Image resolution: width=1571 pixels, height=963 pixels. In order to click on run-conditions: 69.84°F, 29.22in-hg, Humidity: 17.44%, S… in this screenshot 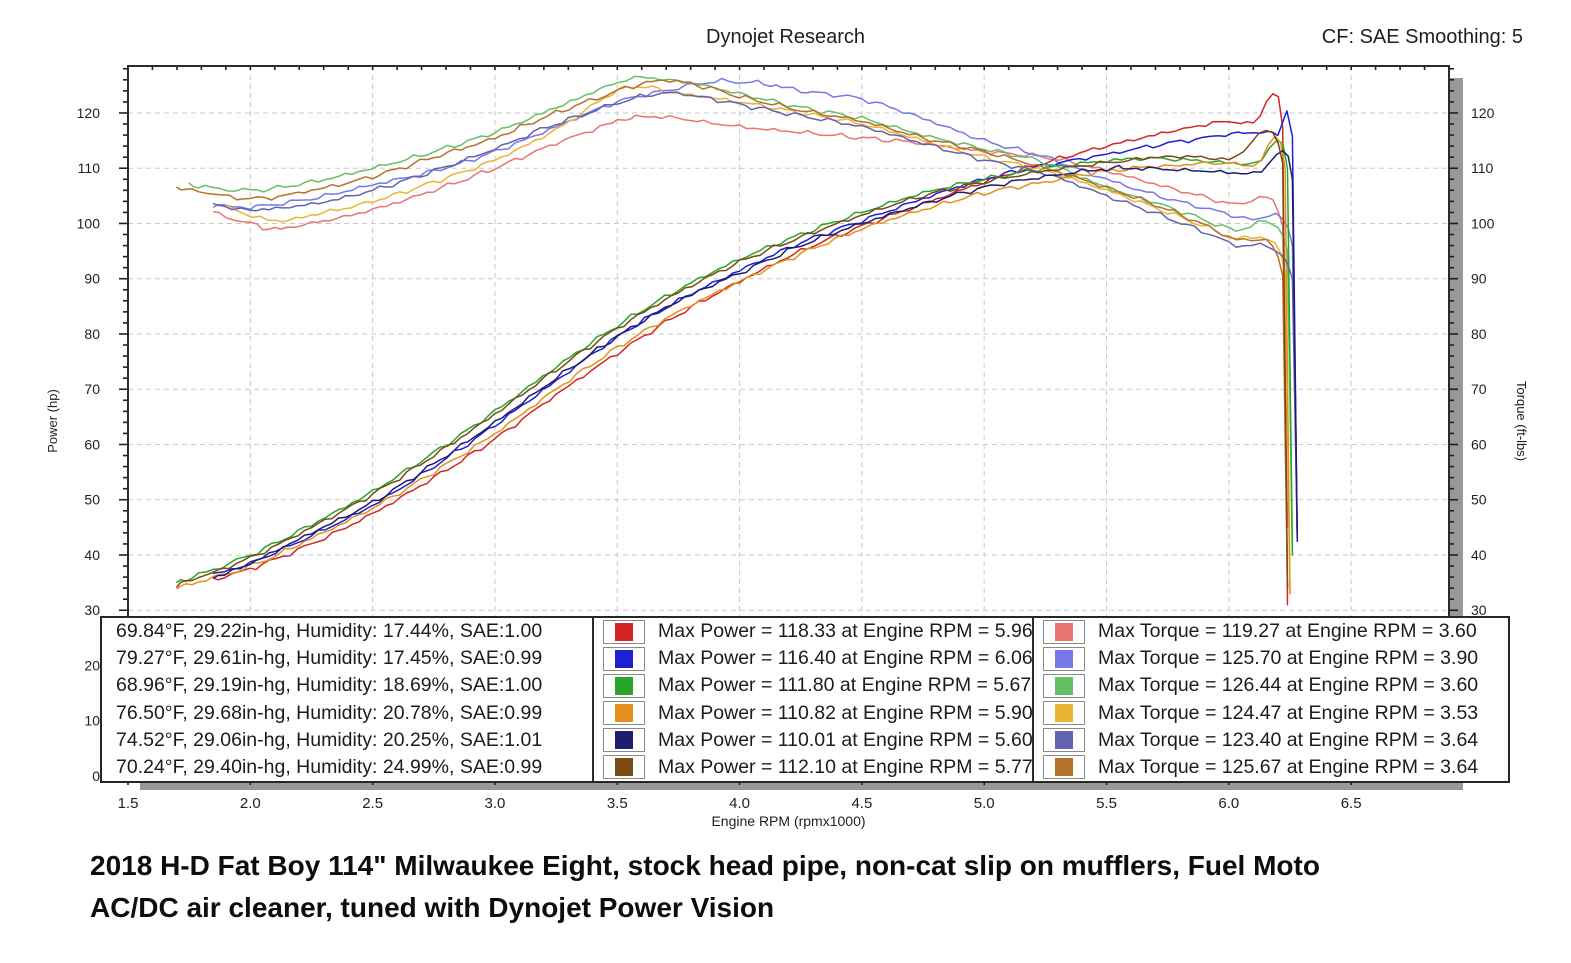, I will do `click(329, 631)`.